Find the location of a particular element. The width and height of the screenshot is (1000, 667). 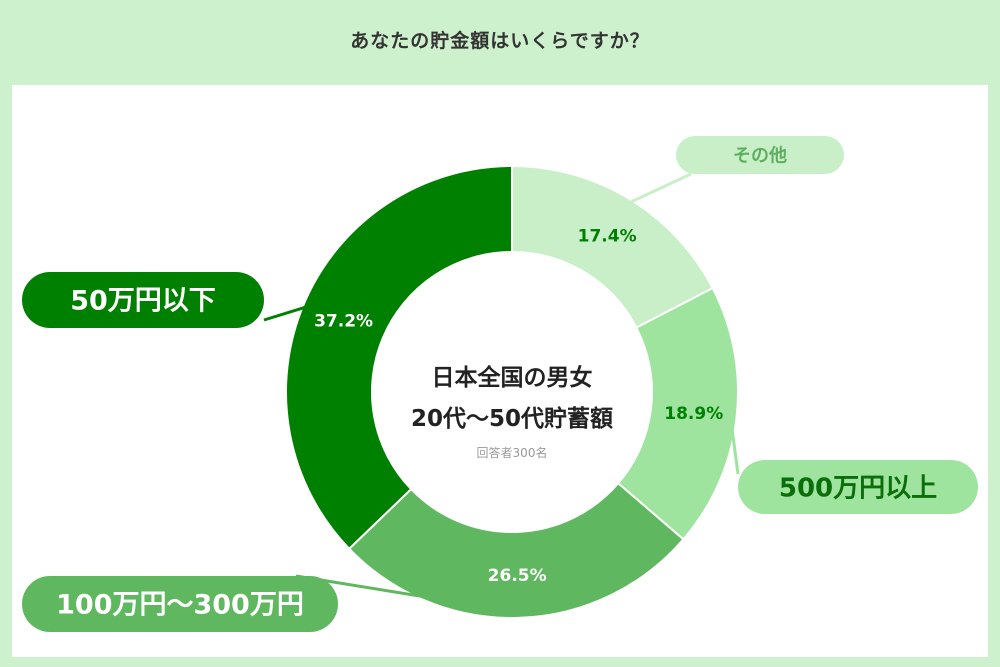

page-title: あなたの貯金額はいくらですか？ is located at coordinates (500, 41).